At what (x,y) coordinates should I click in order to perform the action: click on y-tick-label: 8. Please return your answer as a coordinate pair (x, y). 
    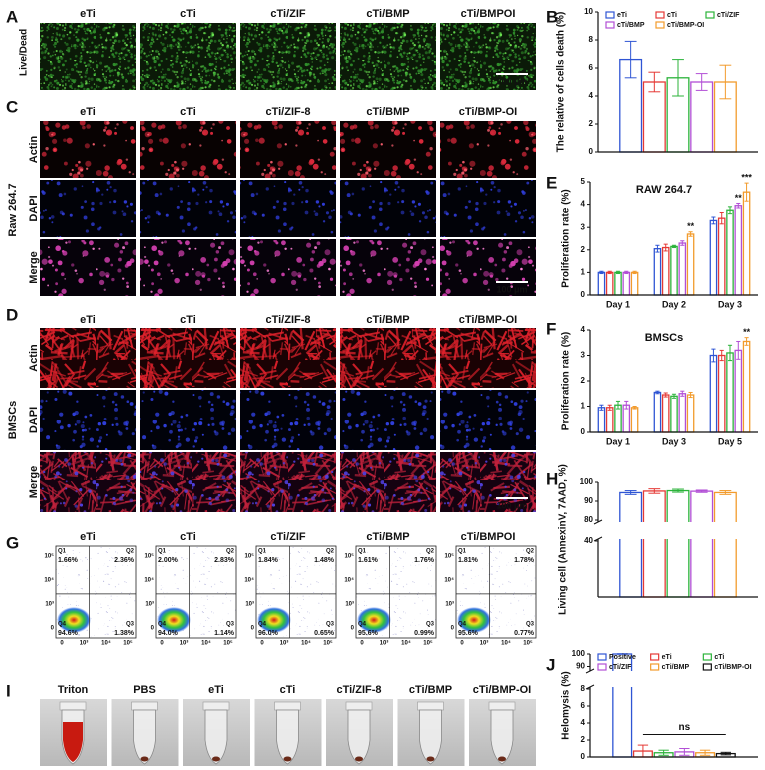
    Looking at the image, I should click on (591, 39).